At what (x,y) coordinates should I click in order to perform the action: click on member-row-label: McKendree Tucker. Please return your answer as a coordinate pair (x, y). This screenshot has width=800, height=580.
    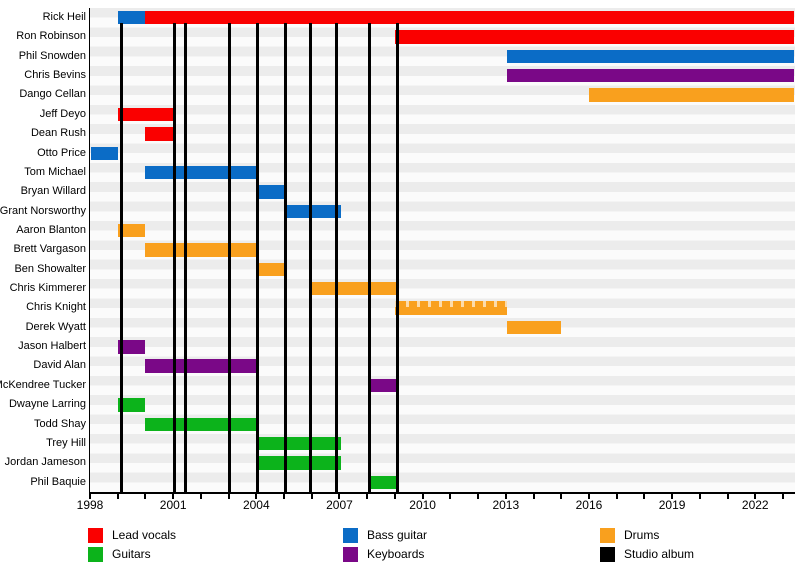
    Looking at the image, I should click on (43, 384).